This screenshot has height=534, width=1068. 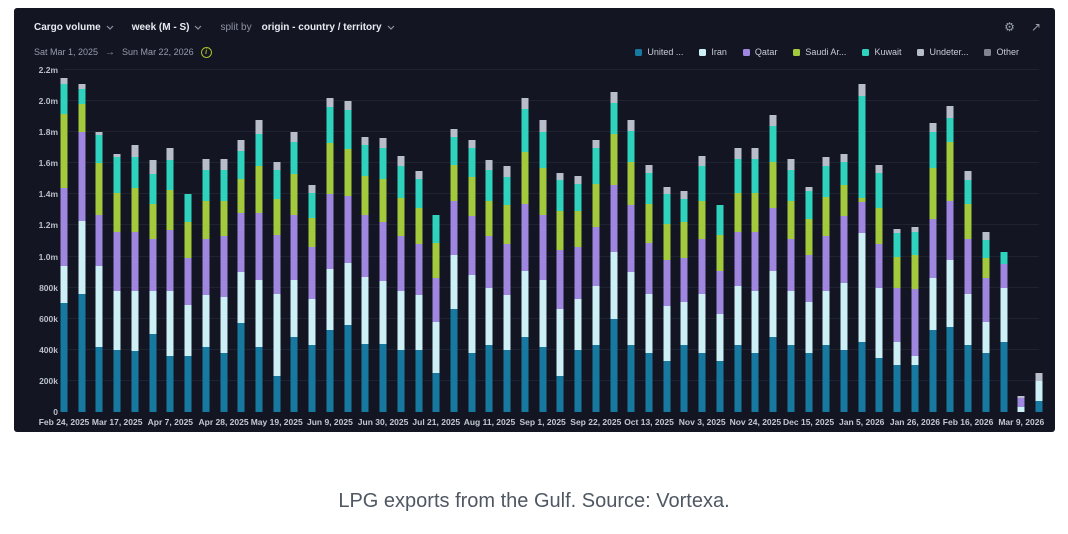 What do you see at coordinates (1001, 52) in the screenshot?
I see `legend-item-other: Other` at bounding box center [1001, 52].